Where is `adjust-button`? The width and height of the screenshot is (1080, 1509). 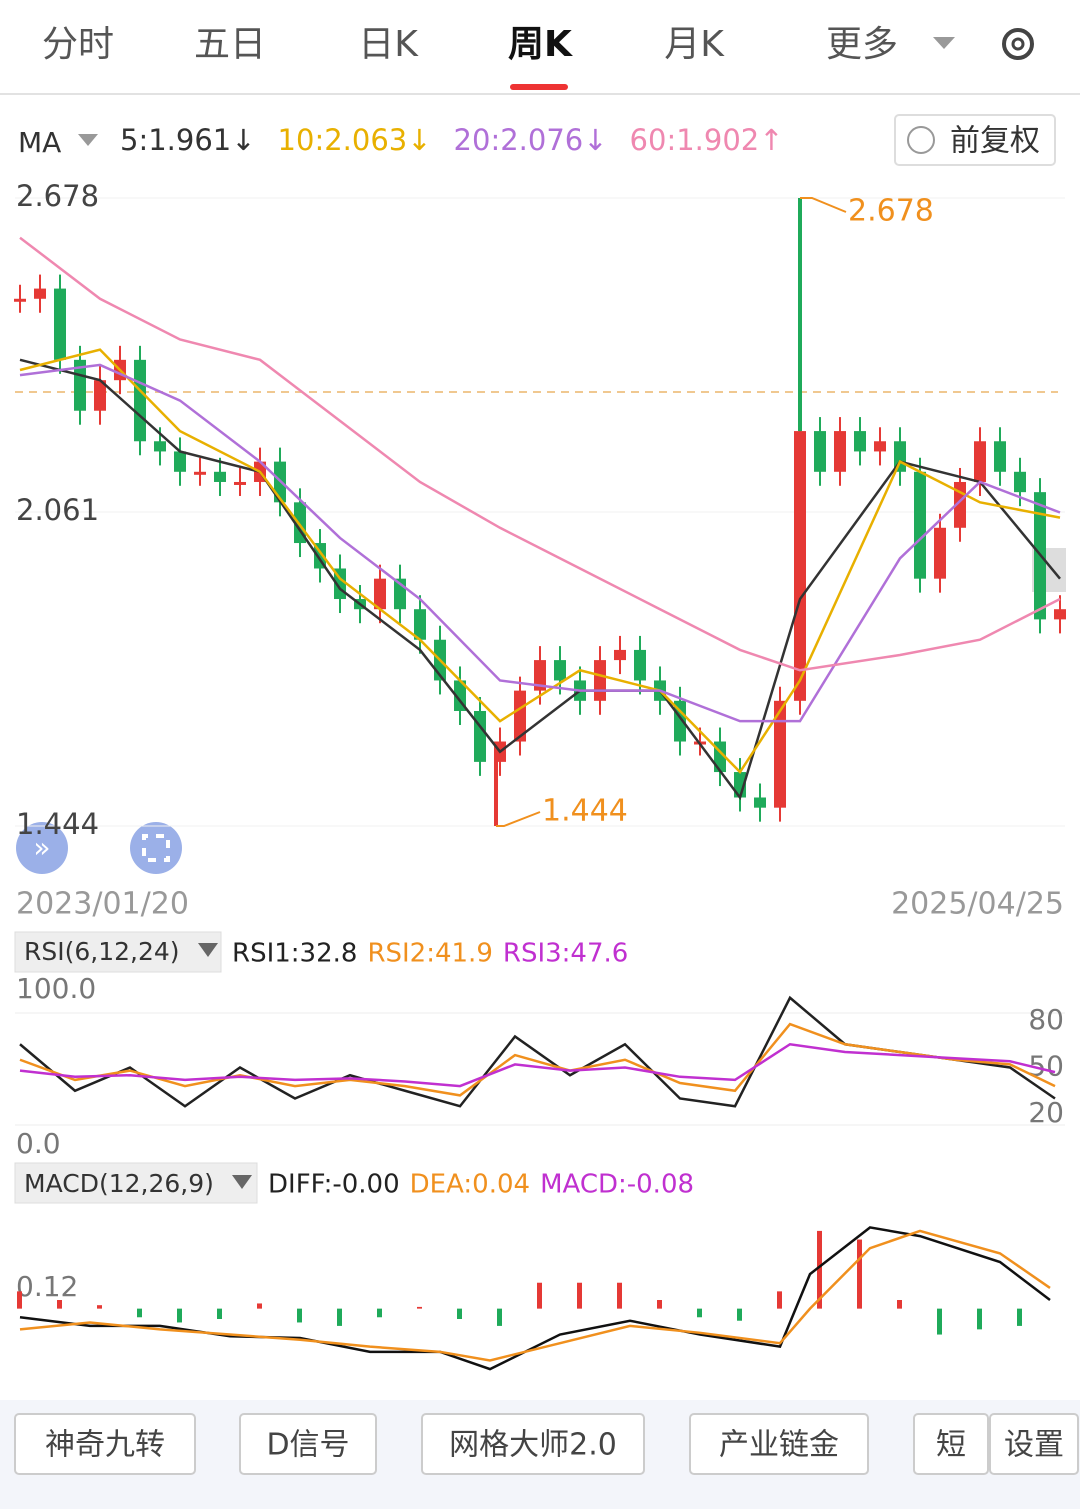 adjust-button is located at coordinates (975, 140).